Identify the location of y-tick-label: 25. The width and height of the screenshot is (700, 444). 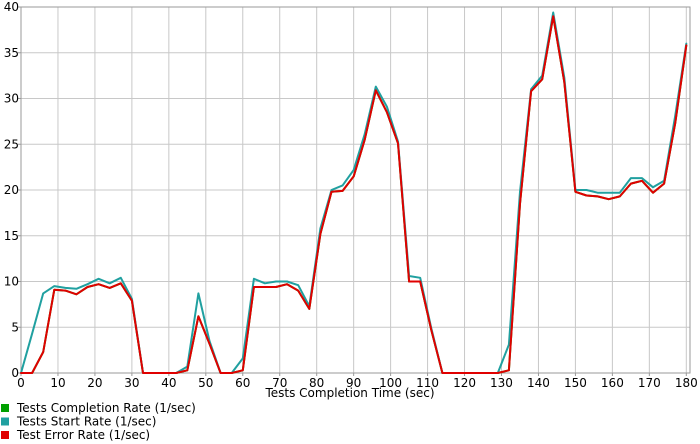
(11, 144).